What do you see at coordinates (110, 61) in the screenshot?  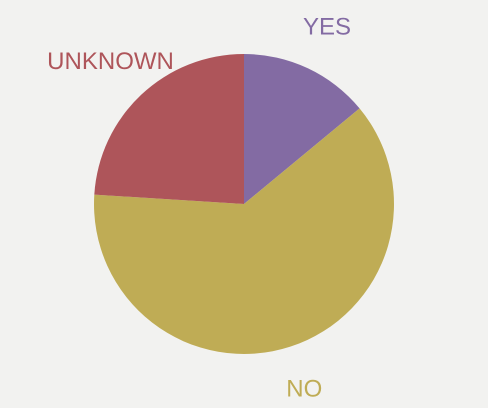 I see `slice-label: UNKNOWN` at bounding box center [110, 61].